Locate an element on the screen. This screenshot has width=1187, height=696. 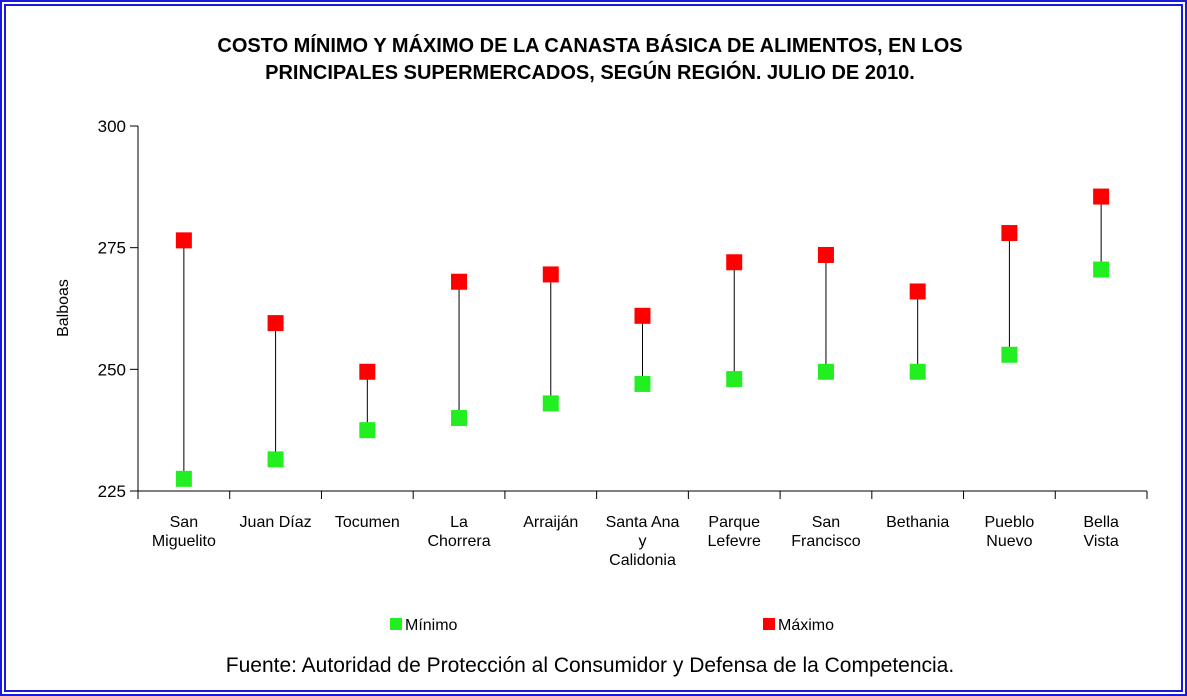
x-tick-label: San Miguelito is located at coordinates (183, 532).